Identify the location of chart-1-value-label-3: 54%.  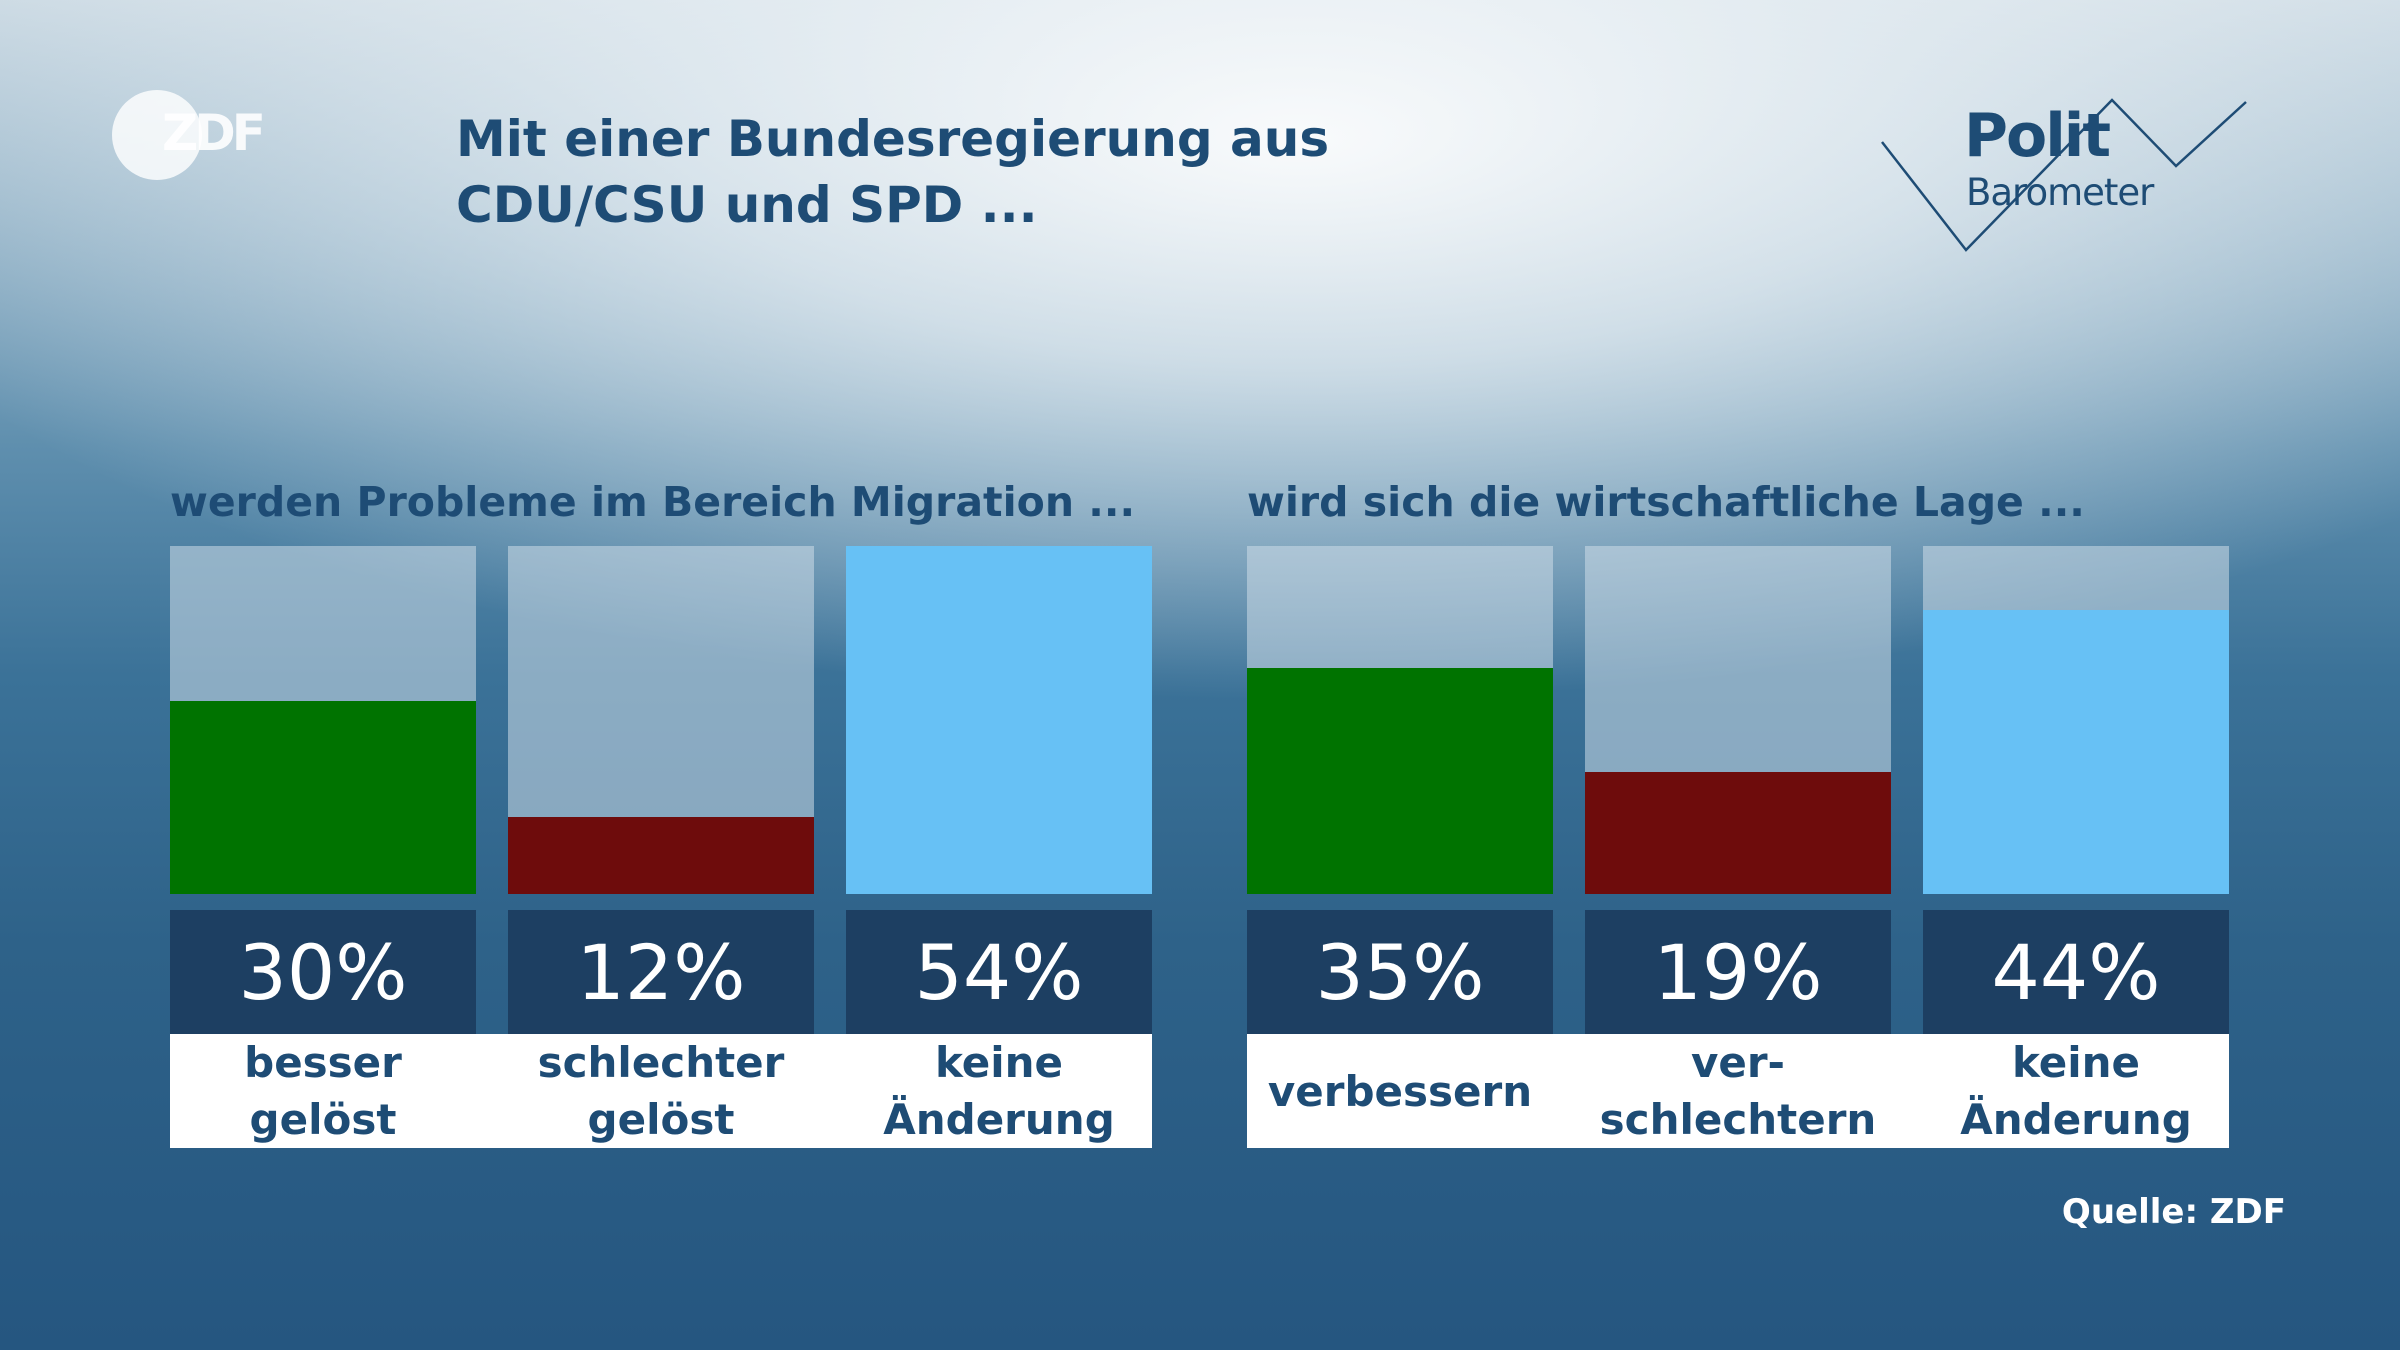
(999, 972).